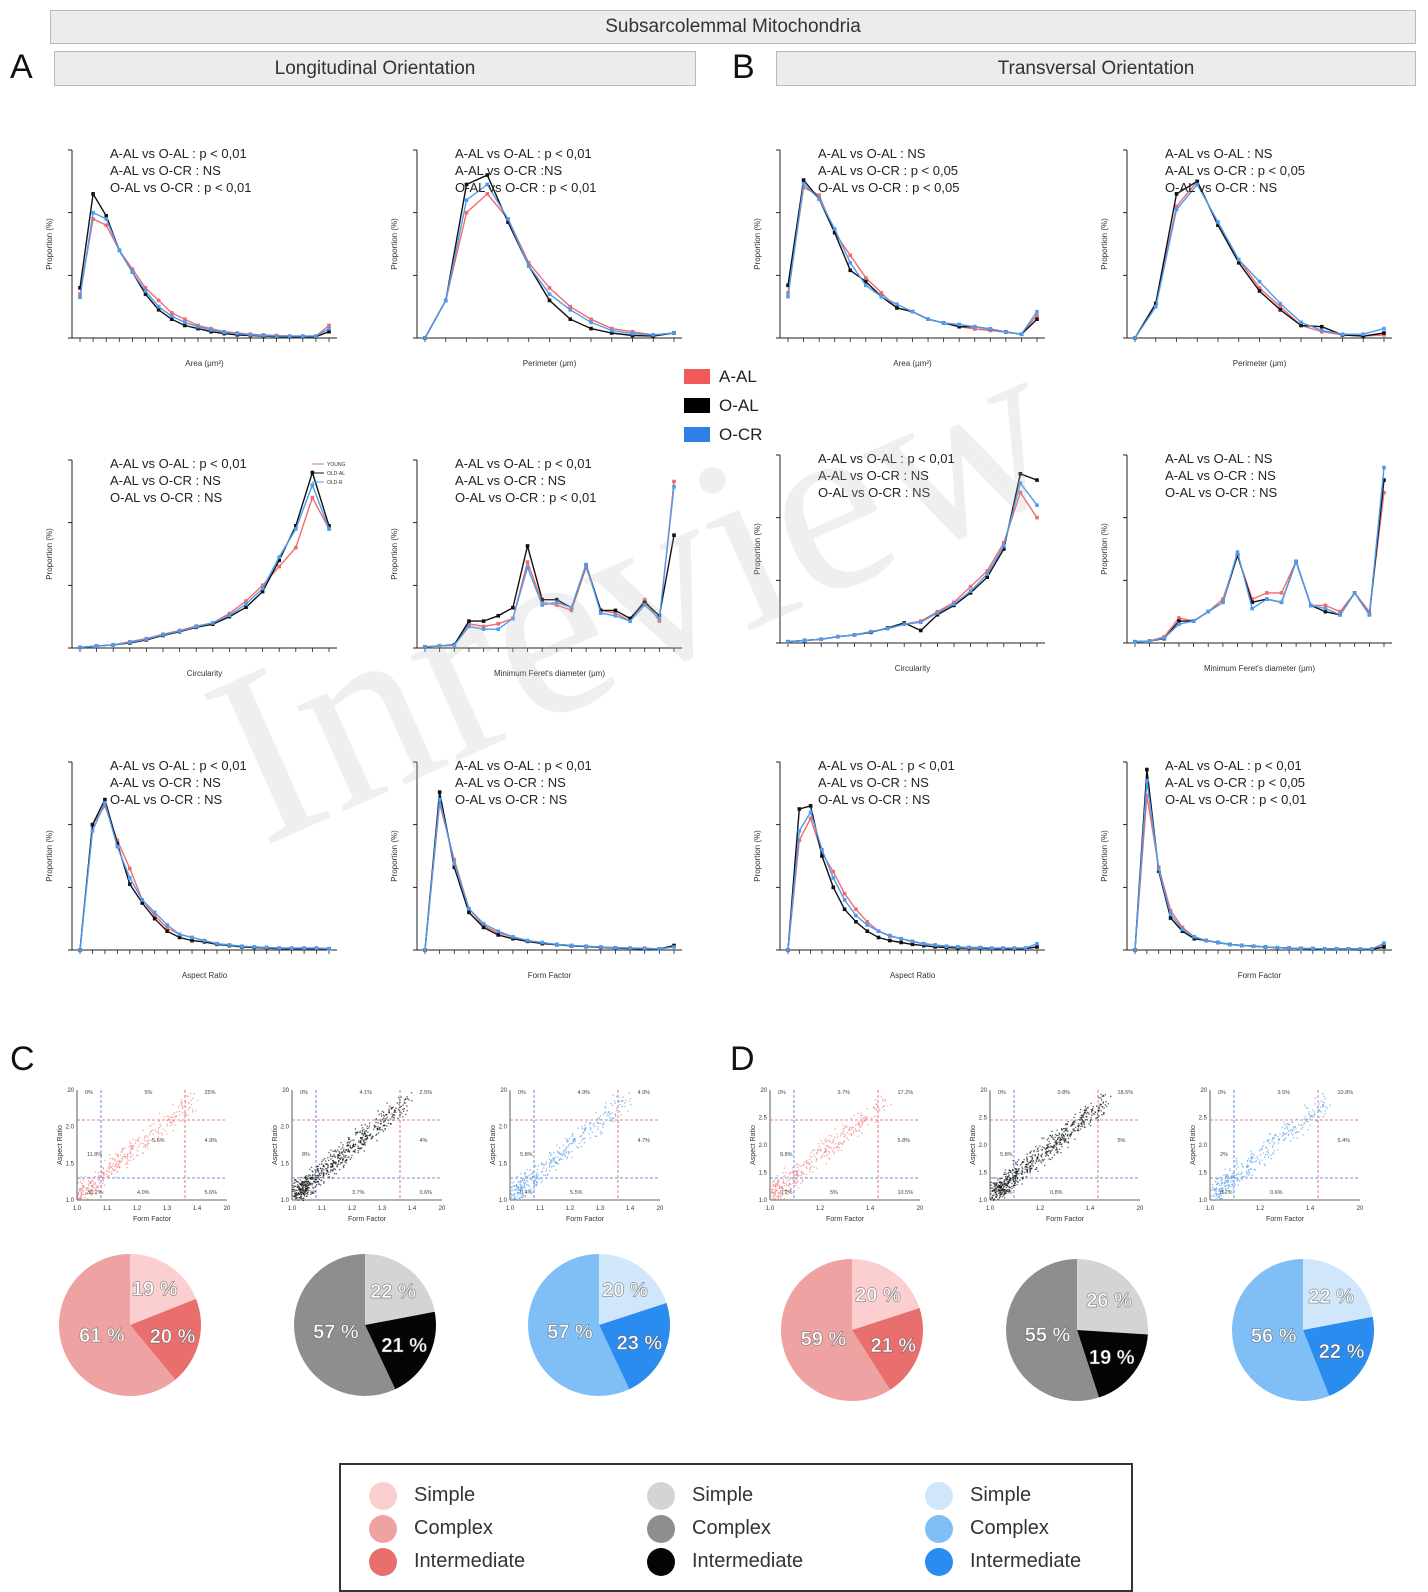 The width and height of the screenshot is (1428, 1592). What do you see at coordinates (1104, 244) in the screenshot?
I see `y-axis-label: Proportion (%)` at bounding box center [1104, 244].